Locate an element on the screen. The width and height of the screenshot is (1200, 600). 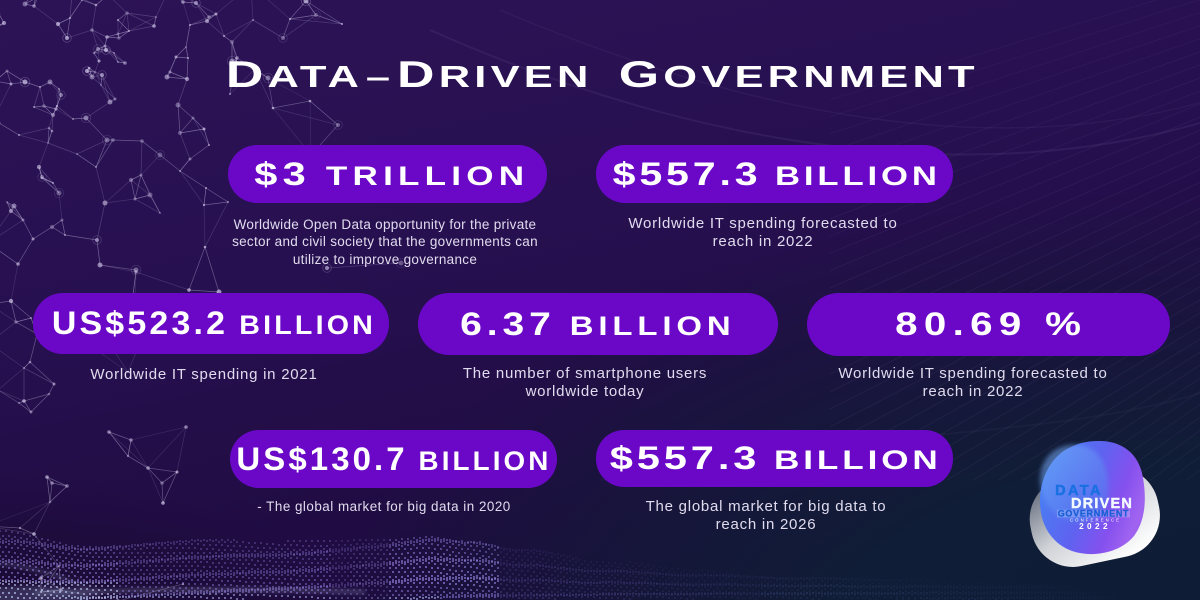
svg-text: DATA is located at coordinates (1079, 491).